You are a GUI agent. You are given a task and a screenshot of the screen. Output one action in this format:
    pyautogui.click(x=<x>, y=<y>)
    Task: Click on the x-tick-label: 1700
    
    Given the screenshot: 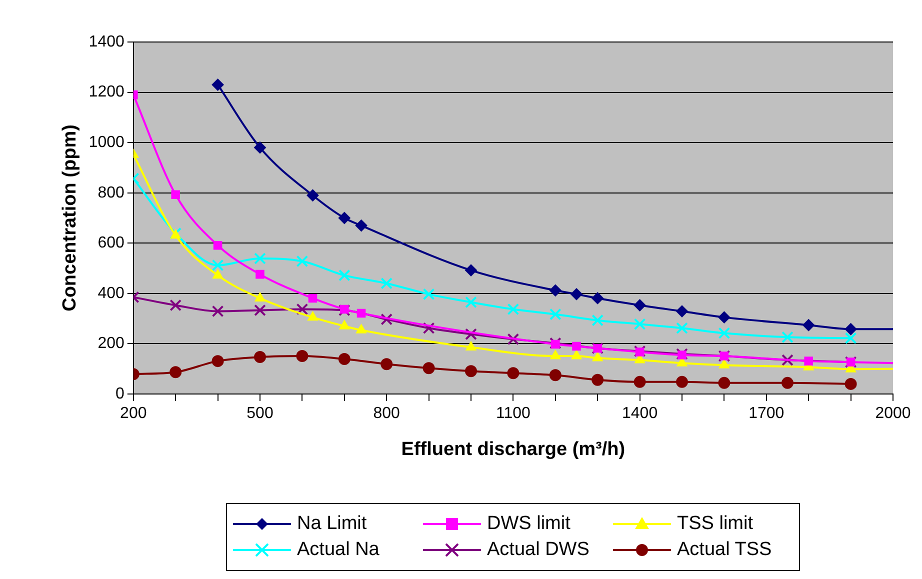 What is the action you would take?
    pyautogui.click(x=766, y=413)
    